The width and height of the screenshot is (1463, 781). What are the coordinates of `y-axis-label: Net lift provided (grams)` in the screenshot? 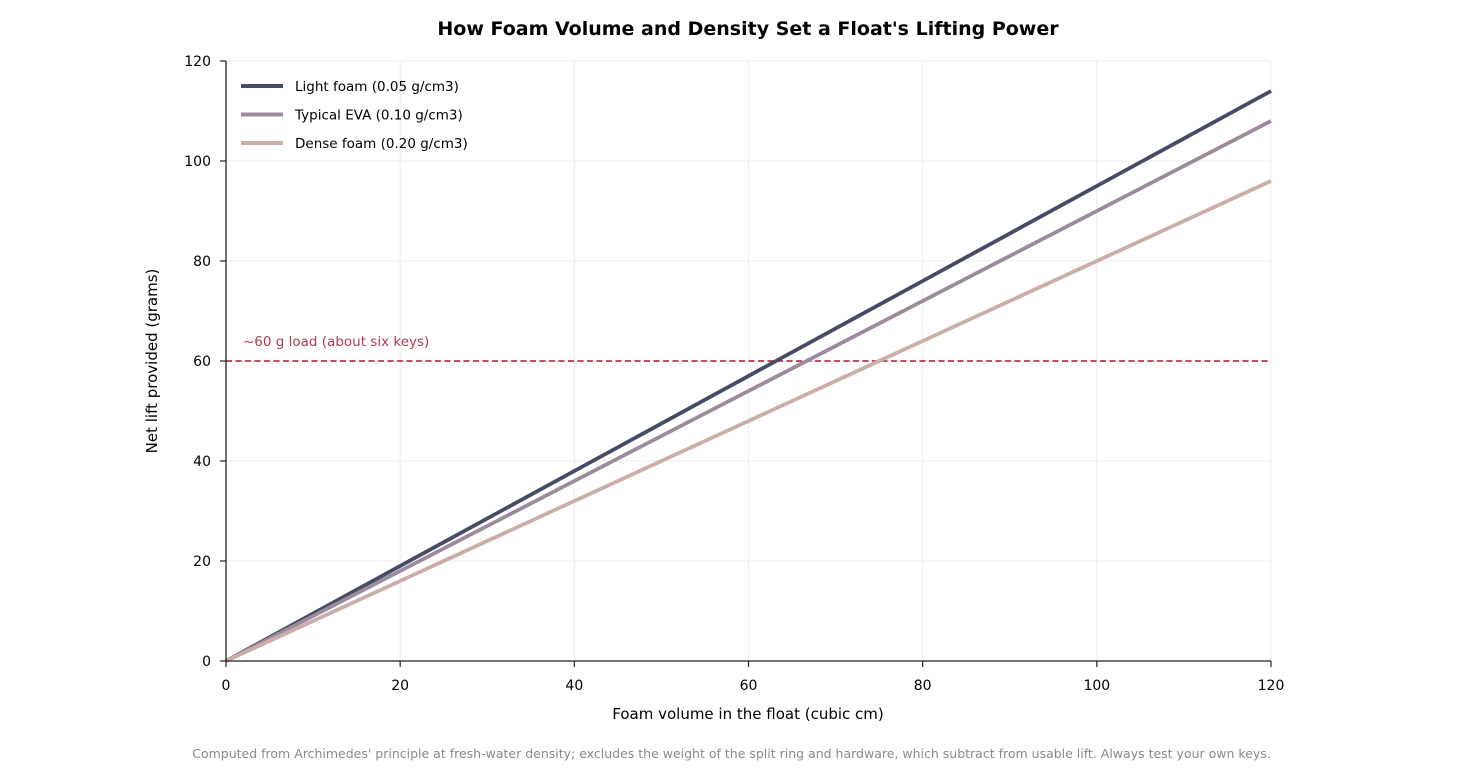 It's located at (152, 361).